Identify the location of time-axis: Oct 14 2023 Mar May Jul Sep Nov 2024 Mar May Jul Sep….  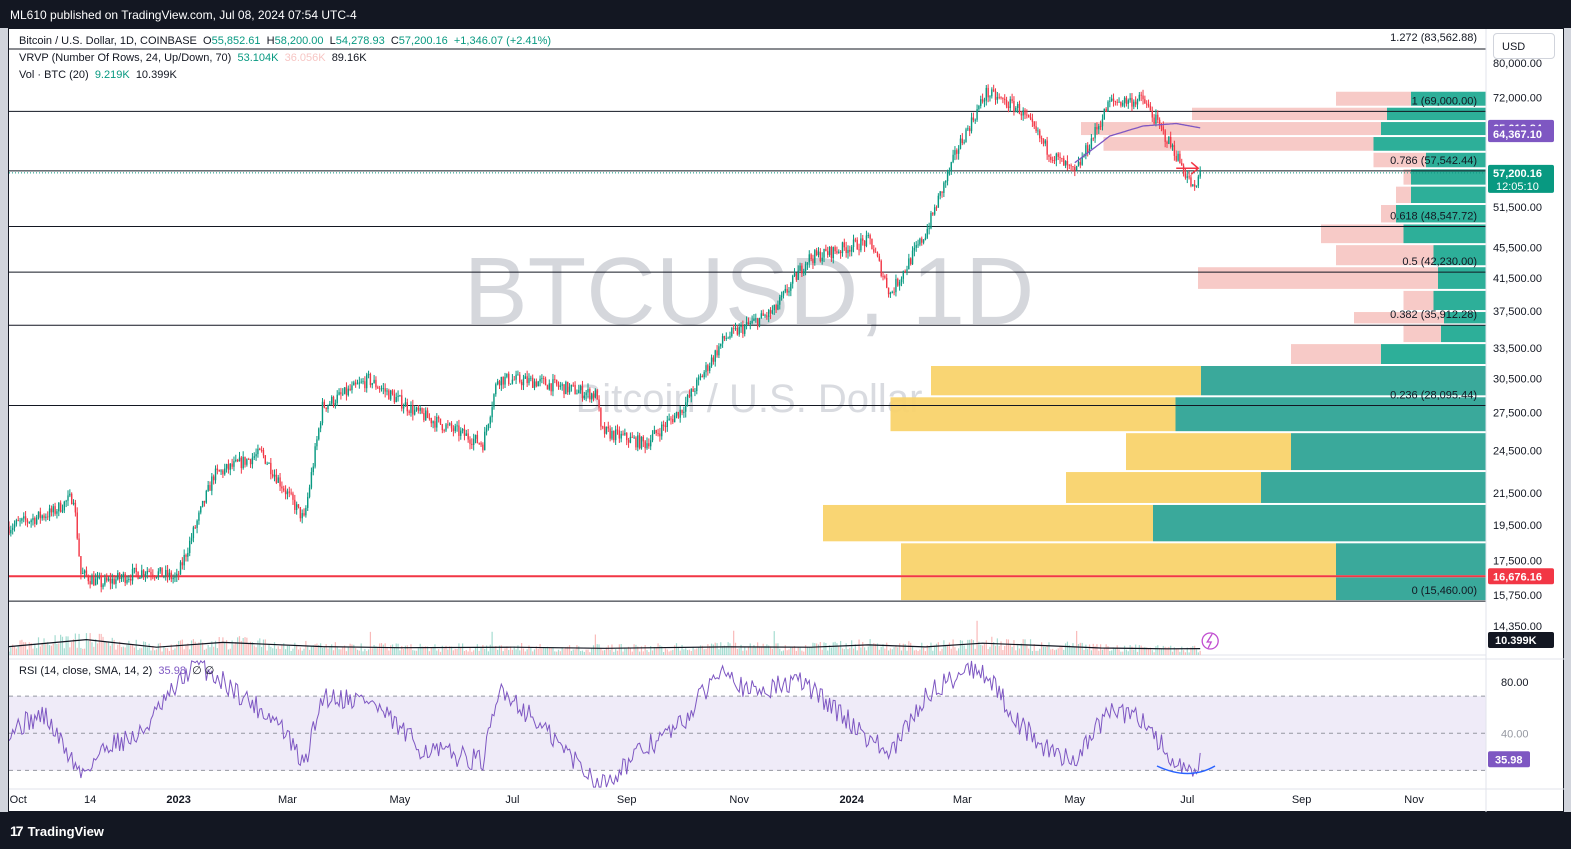
(787, 797).